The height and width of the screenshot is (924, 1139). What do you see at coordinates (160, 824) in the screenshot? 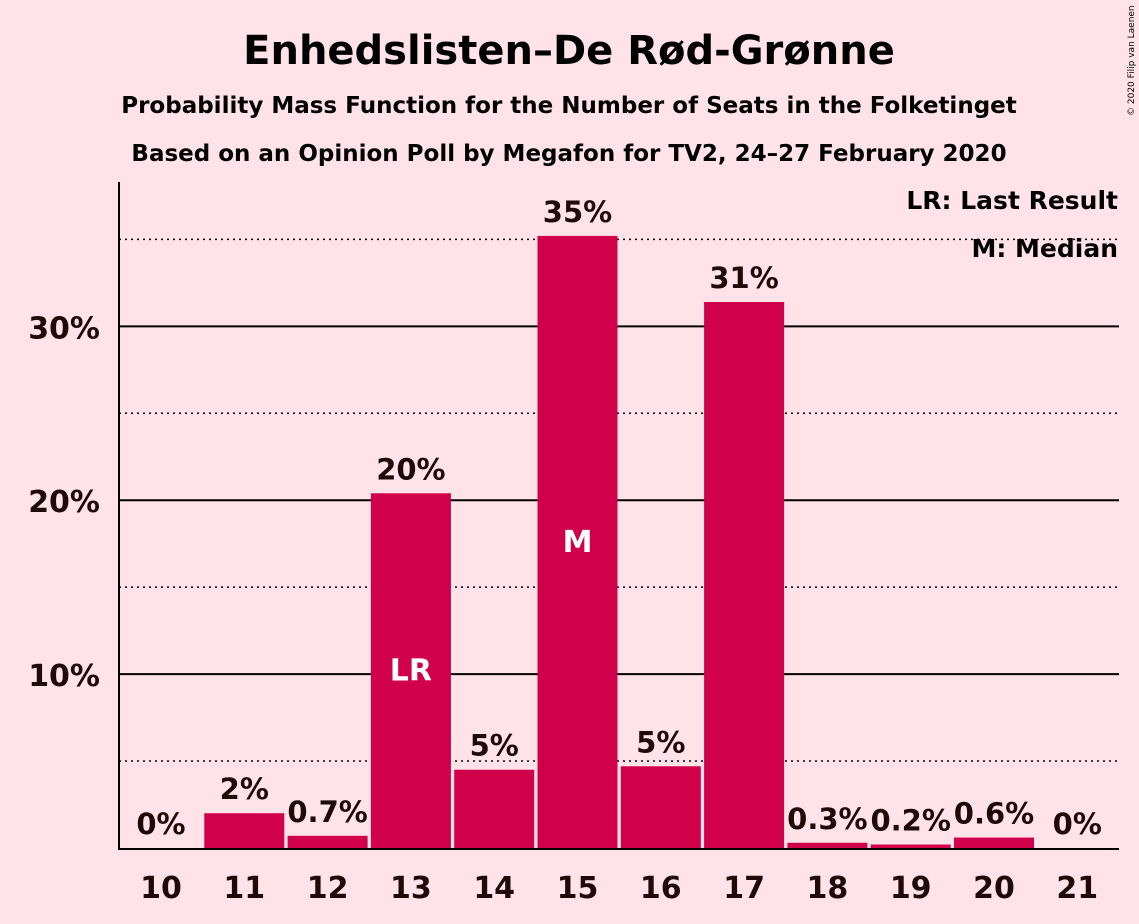
I see `data-label-10: 0%` at bounding box center [160, 824].